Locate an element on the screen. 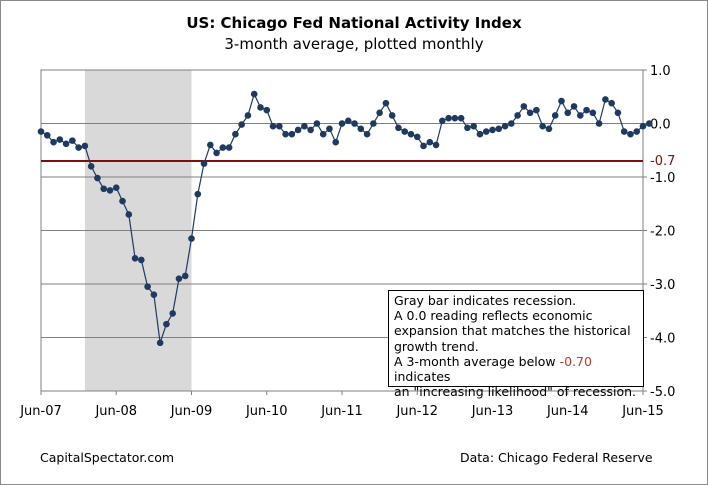 The image size is (708, 485). chart-subtitle: 3-month average, plotted monthly is located at coordinates (354, 44).